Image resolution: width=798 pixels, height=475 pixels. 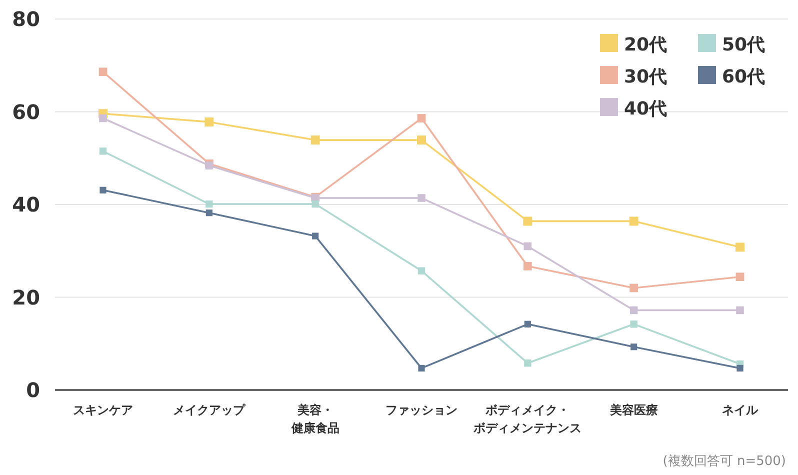 What do you see at coordinates (422, 410) in the screenshot?
I see `x-tick-label: ファッション` at bounding box center [422, 410].